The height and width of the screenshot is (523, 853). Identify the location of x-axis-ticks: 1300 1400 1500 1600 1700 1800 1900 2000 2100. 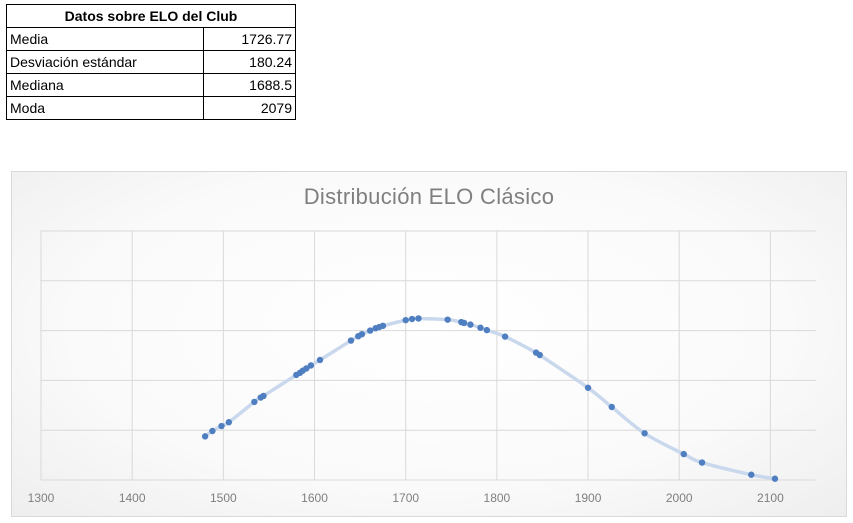
(406, 498).